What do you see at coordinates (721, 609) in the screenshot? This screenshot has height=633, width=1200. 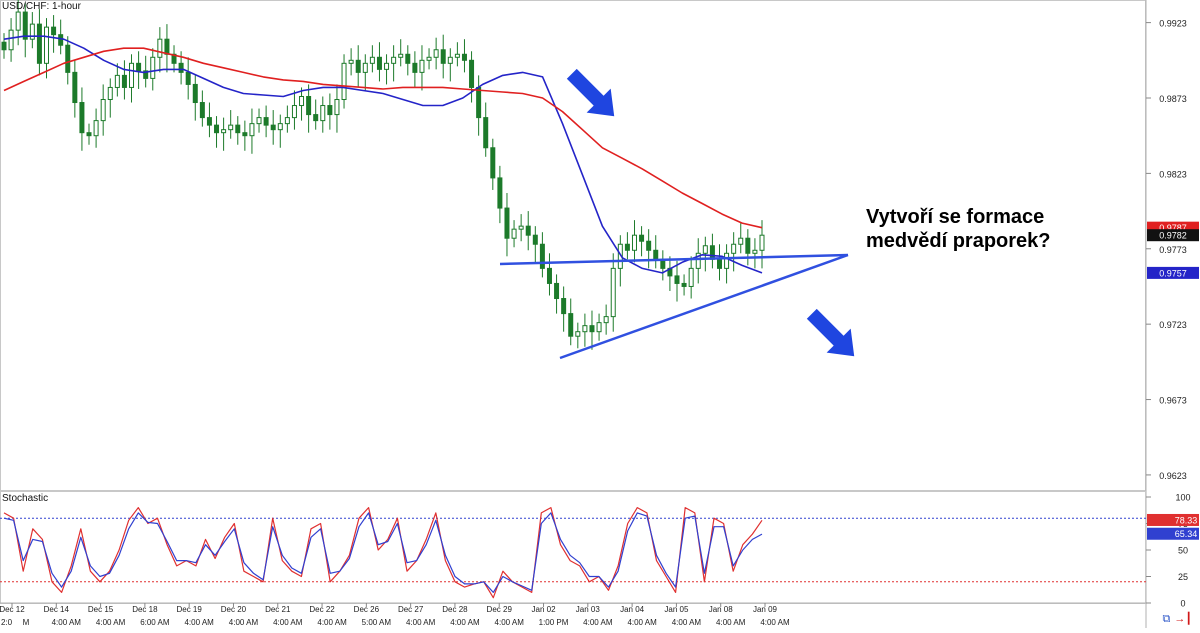 I see `date-tick-label: Jan 08` at bounding box center [721, 609].